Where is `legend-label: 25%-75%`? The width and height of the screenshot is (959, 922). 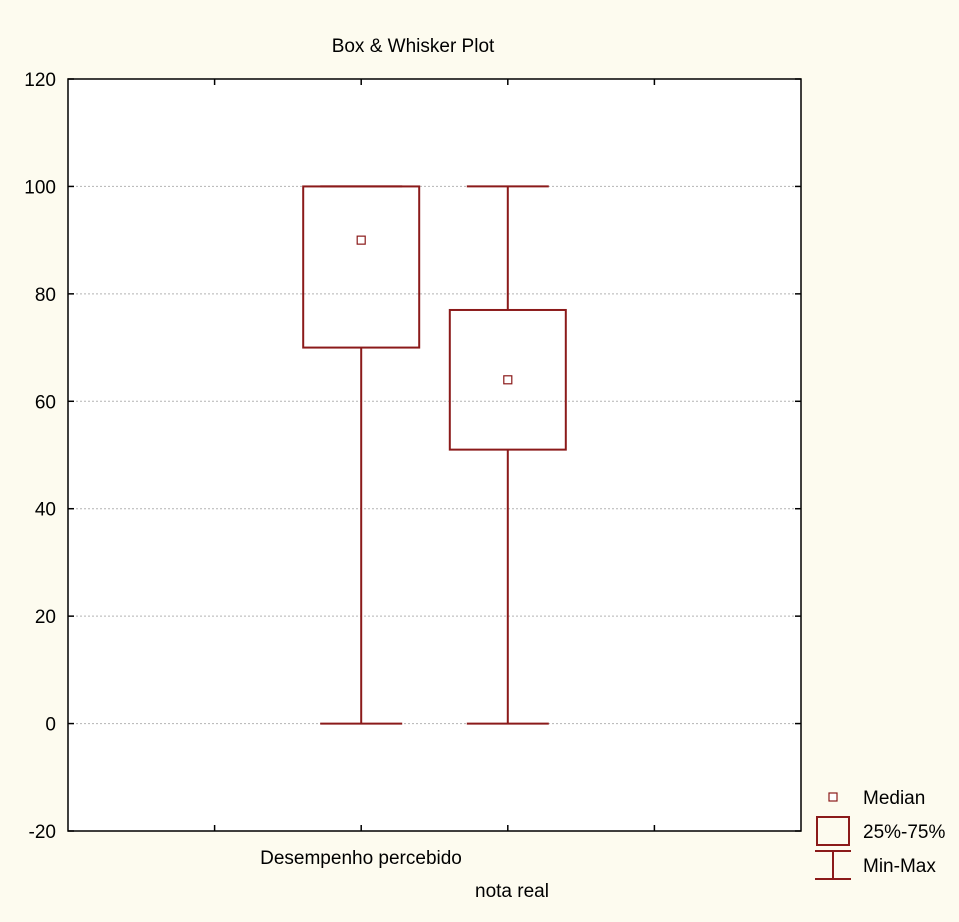 legend-label: 25%-75% is located at coordinates (904, 832).